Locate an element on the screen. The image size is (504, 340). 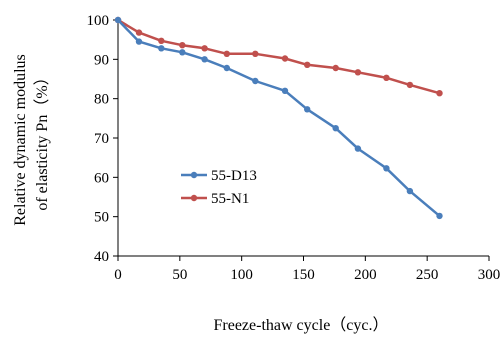
legend: 55-D13 55-N1 is located at coordinates (219, 187).